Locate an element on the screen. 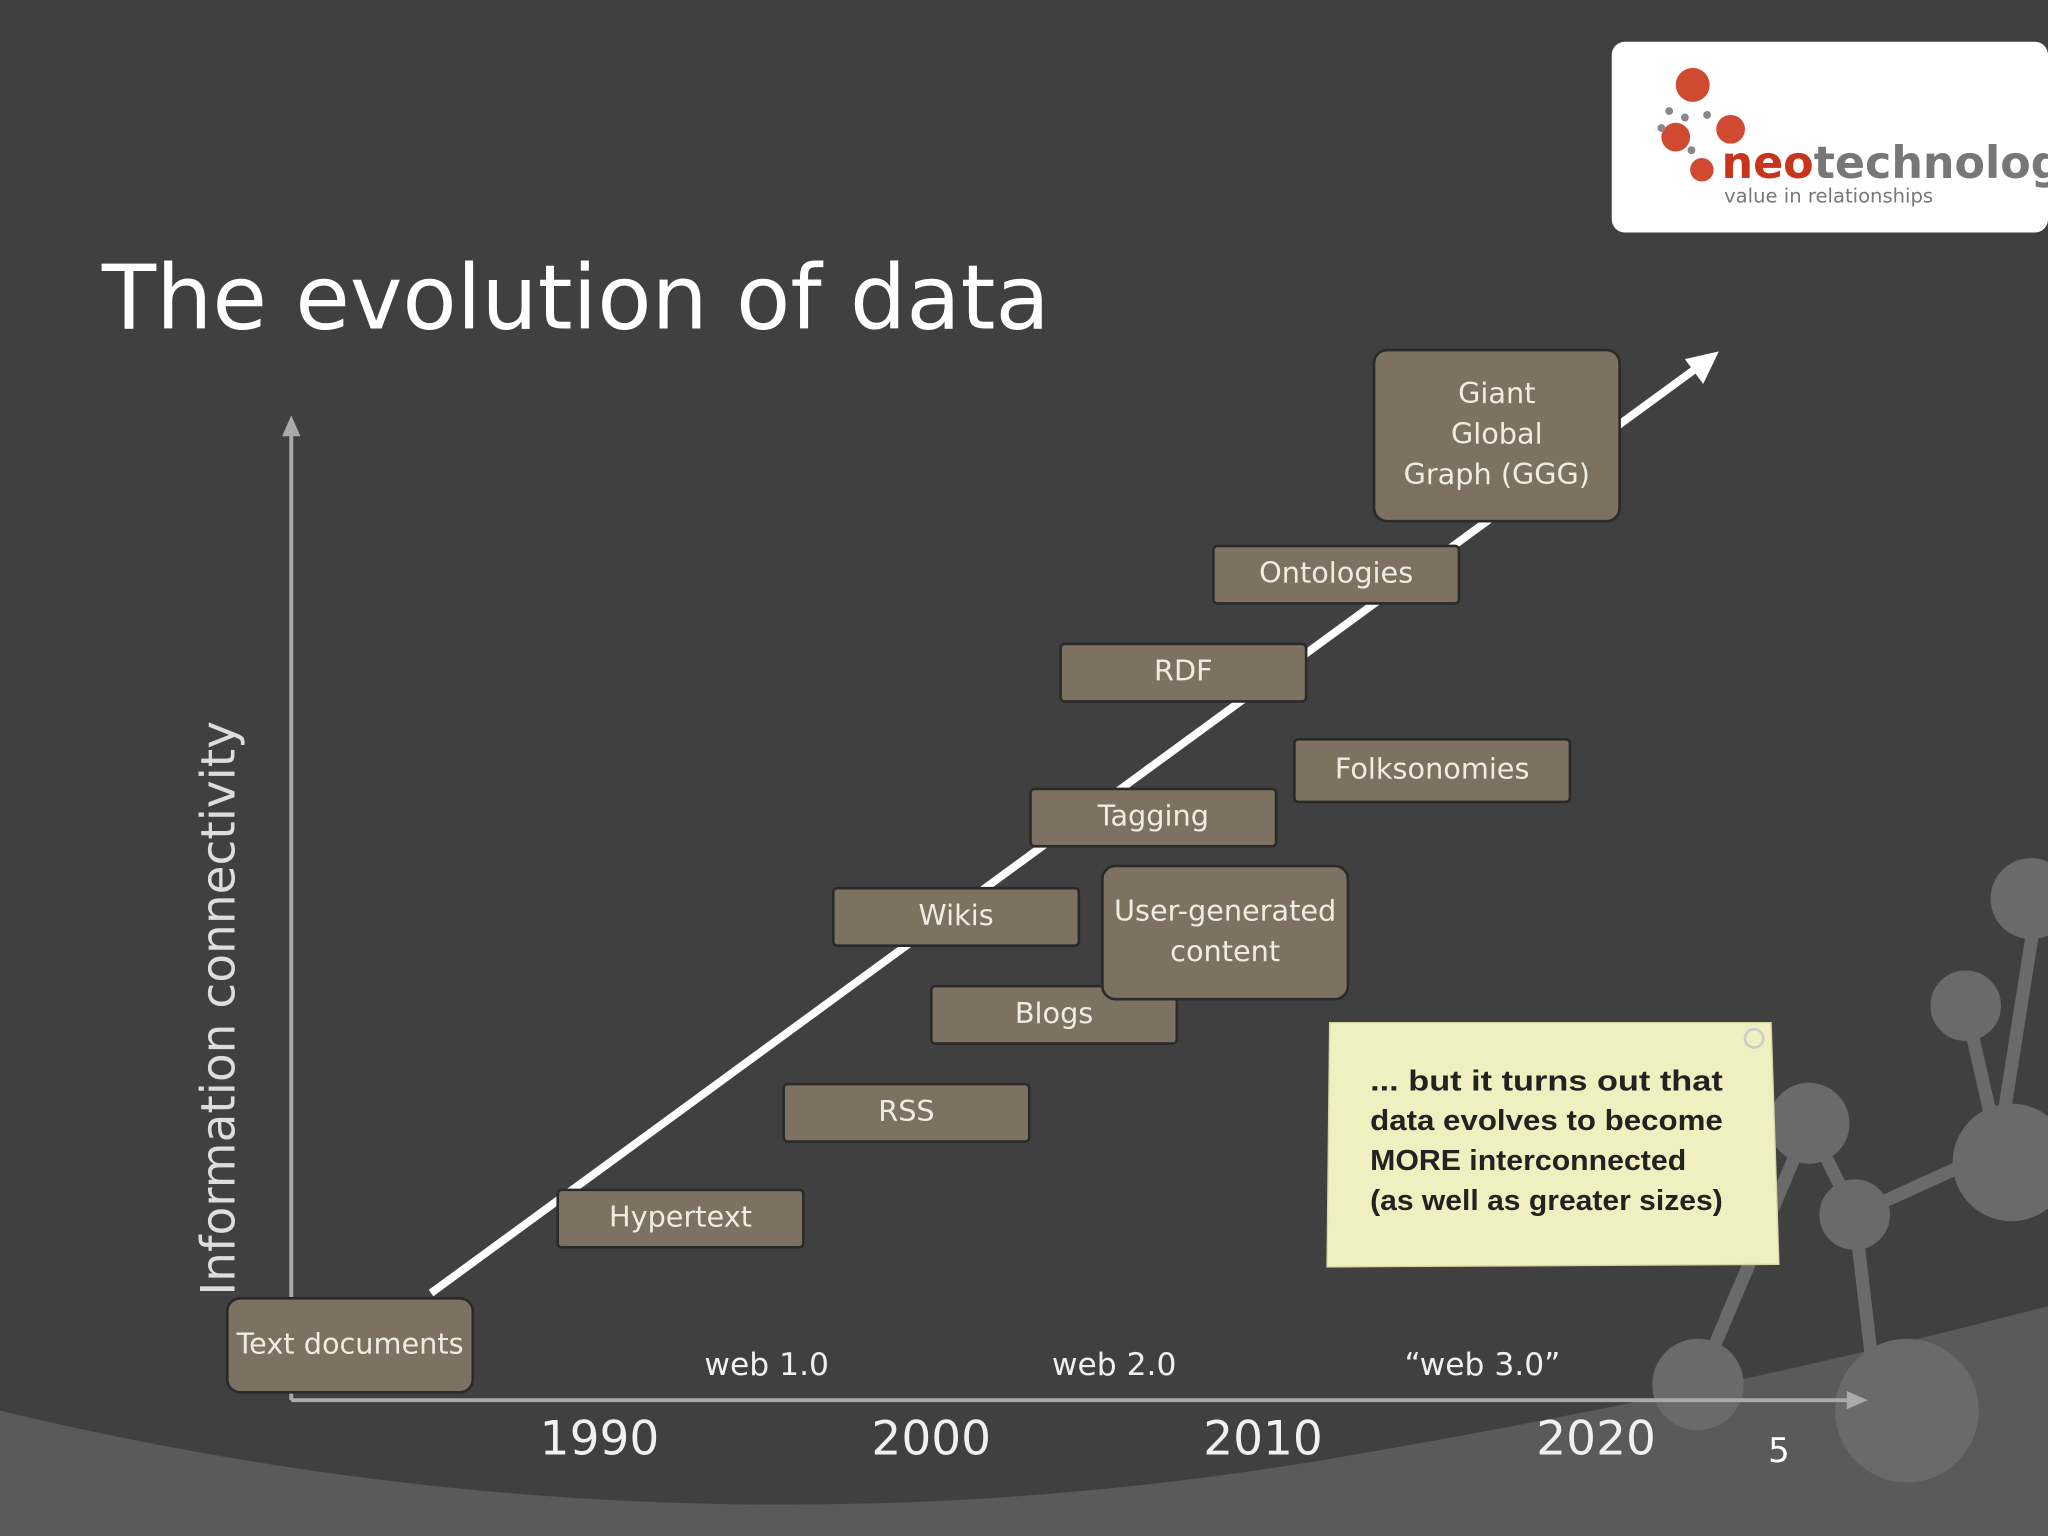 The height and width of the screenshot is (1536, 2048). decoration is located at coordinates (1850, 1170).